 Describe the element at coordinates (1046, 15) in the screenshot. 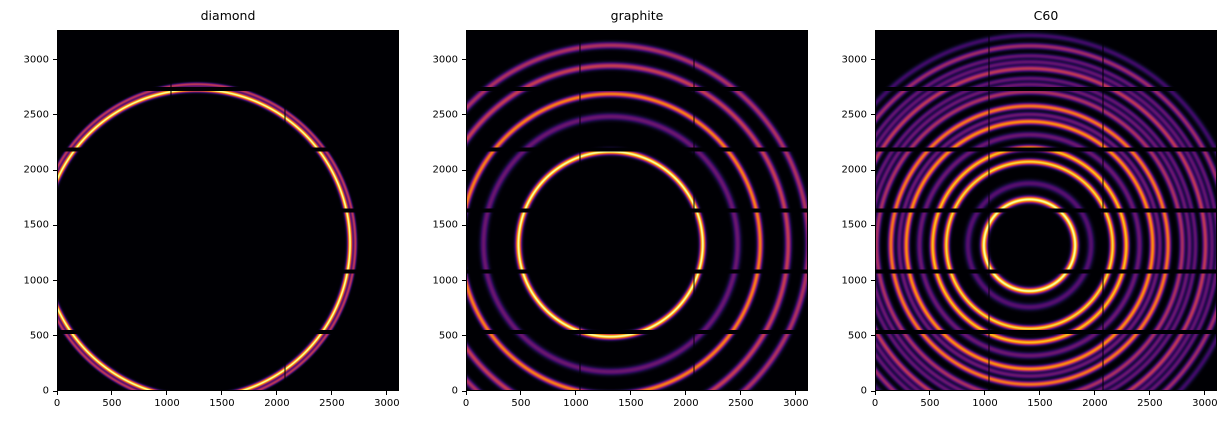

I see `plot-title: C60` at that location.